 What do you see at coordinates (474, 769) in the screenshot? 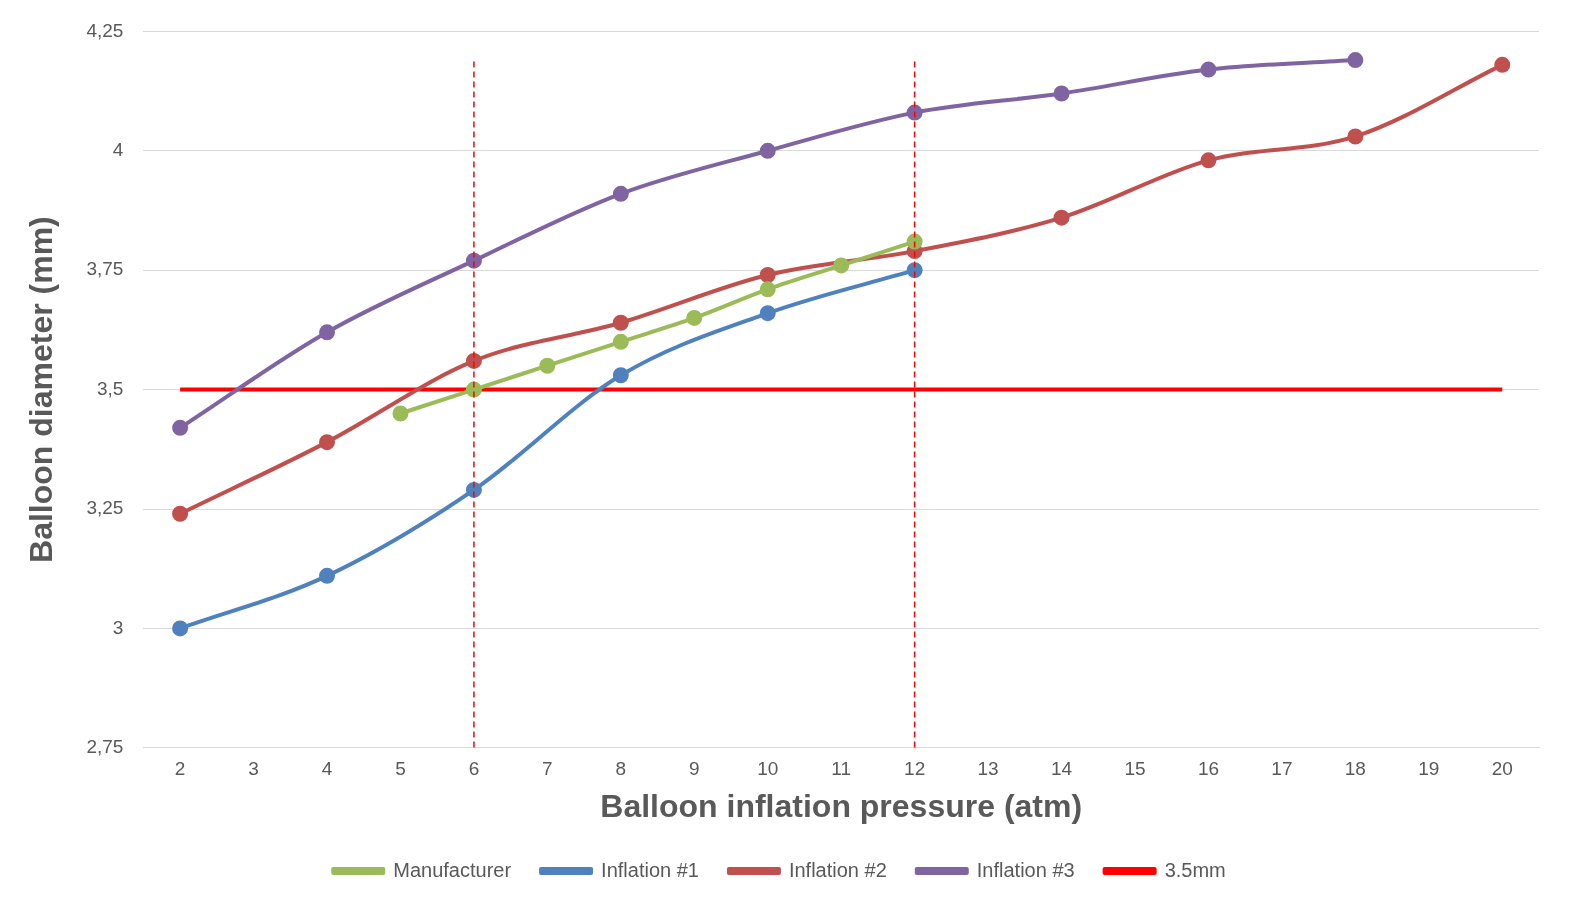
I see `x-tick-label: 6` at bounding box center [474, 769].